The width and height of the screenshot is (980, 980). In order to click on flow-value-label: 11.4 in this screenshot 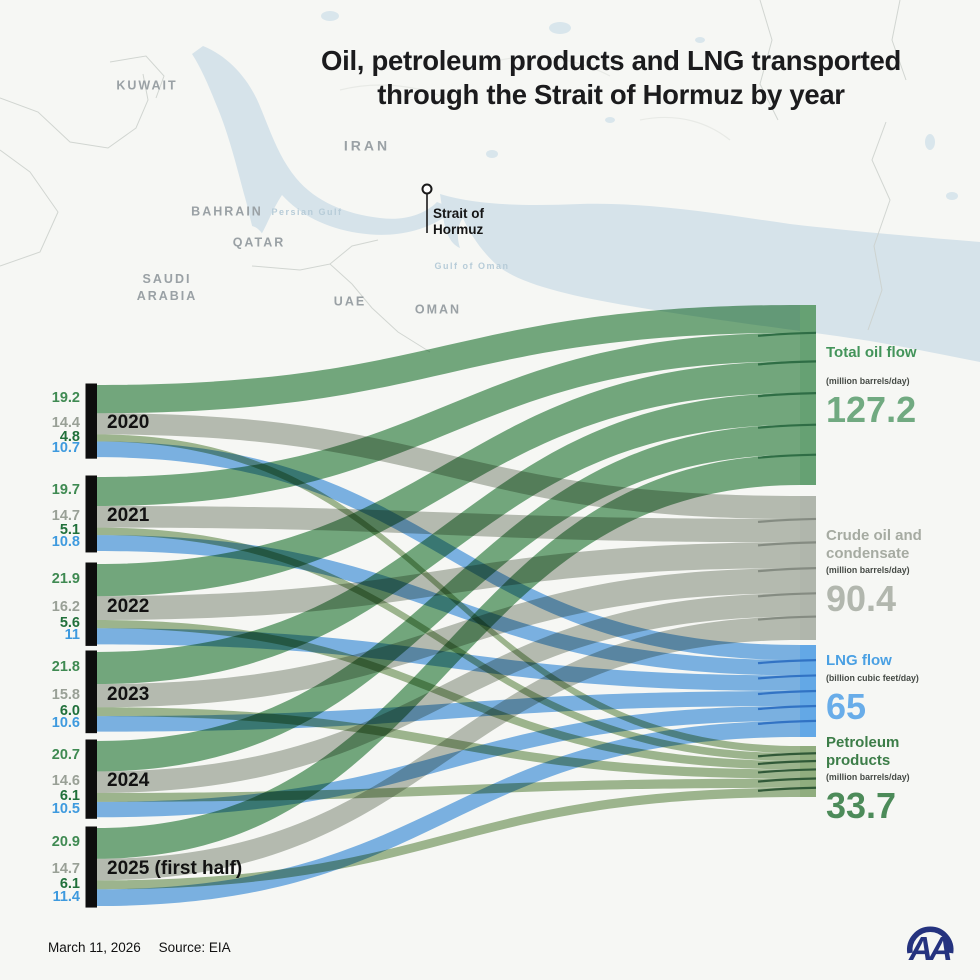, I will do `click(66, 896)`.